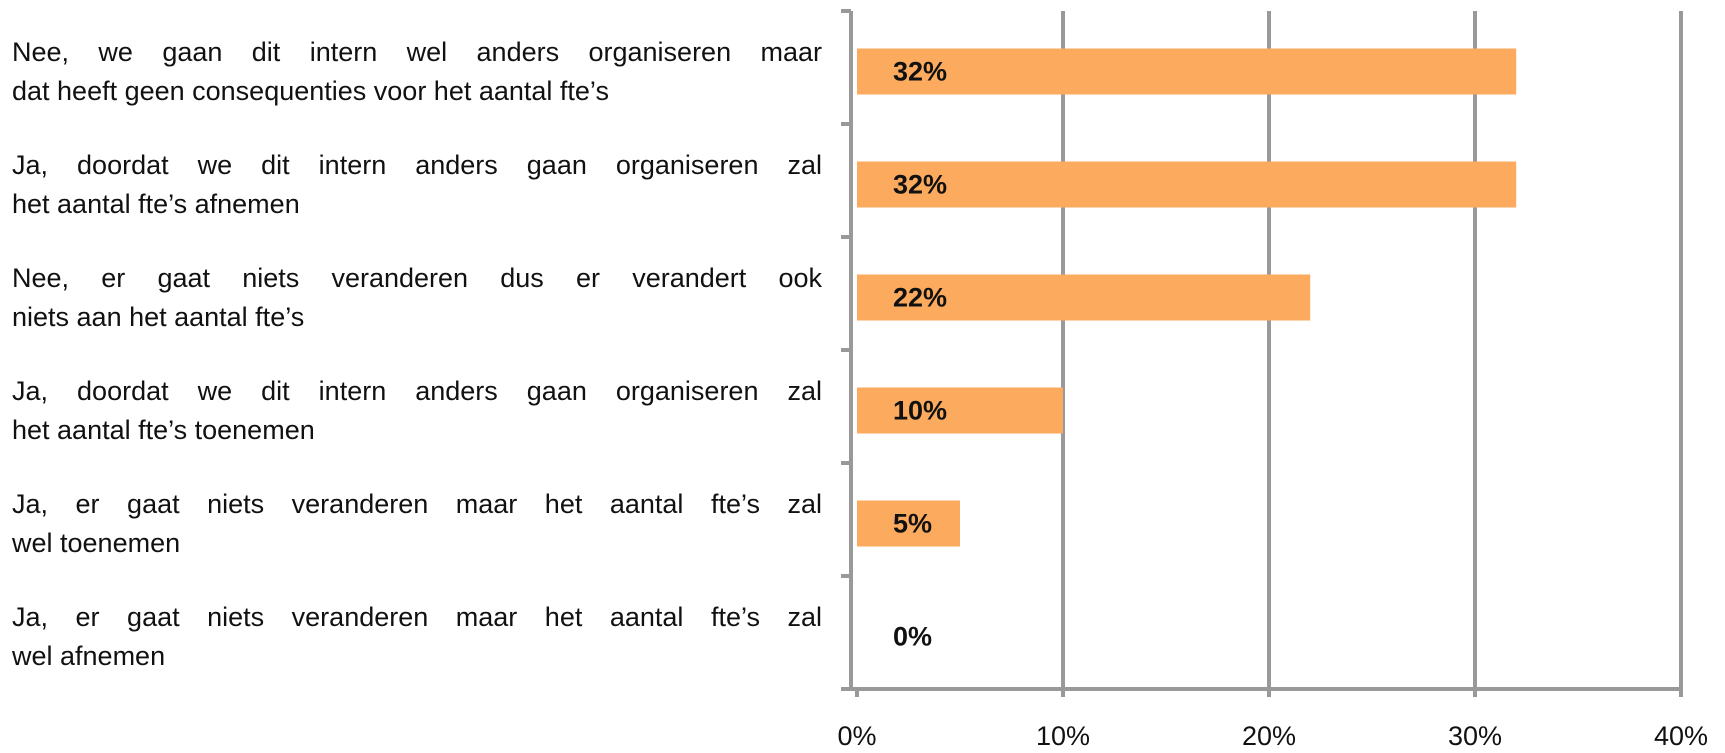  I want to click on category-label: wel toenemen, so click(96, 542).